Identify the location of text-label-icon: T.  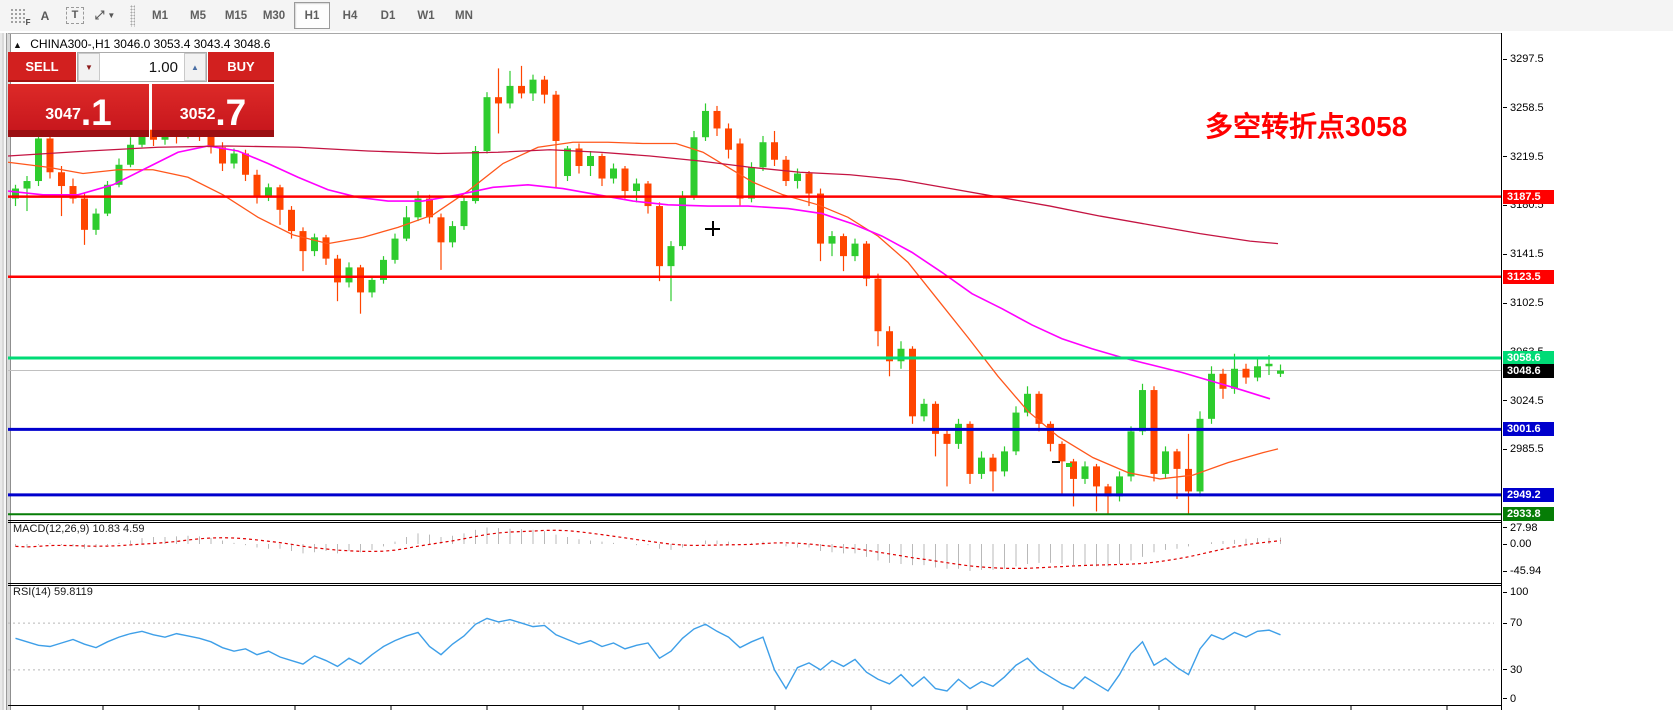
(75, 15).